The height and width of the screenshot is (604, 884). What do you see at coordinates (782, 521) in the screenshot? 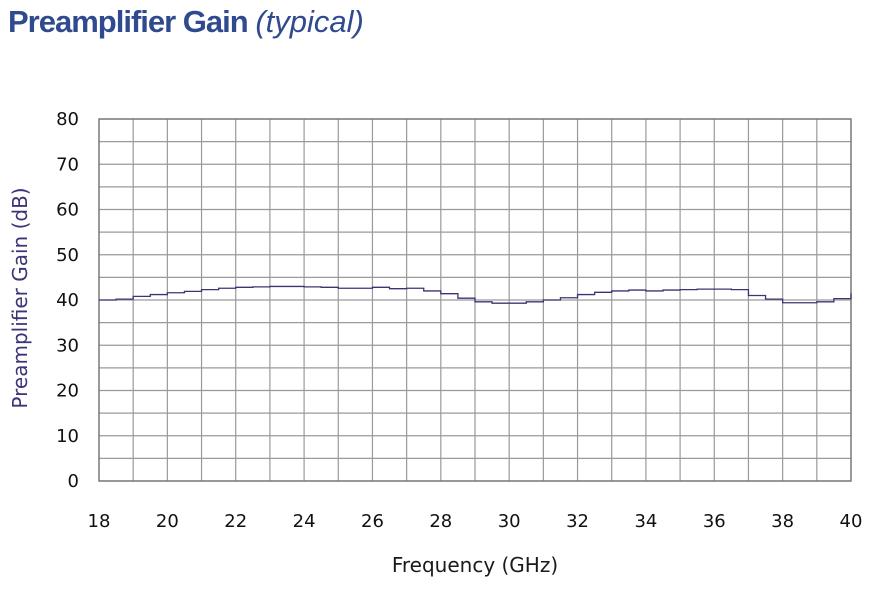
I see `x-tick-label: 38` at bounding box center [782, 521].